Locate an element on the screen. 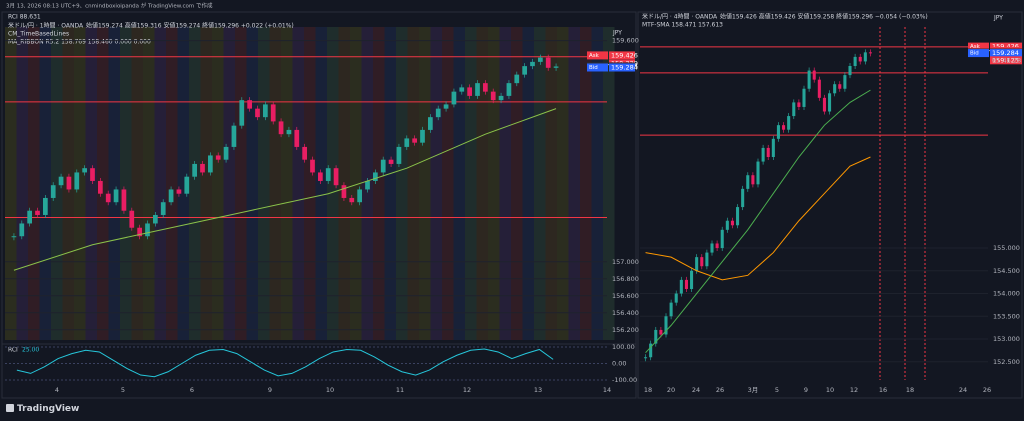  moving-average is located at coordinates (758, 218).